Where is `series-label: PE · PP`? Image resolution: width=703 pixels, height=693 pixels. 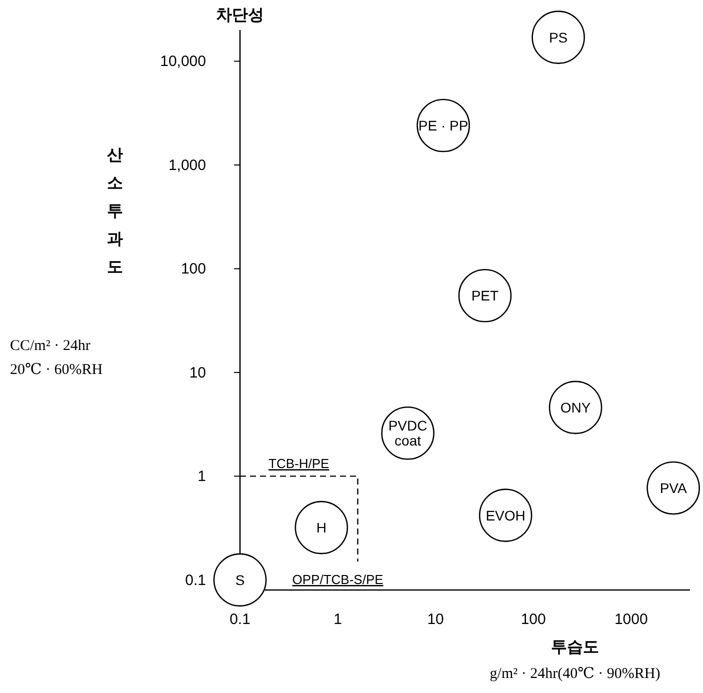 series-label: PE · PP is located at coordinates (443, 126).